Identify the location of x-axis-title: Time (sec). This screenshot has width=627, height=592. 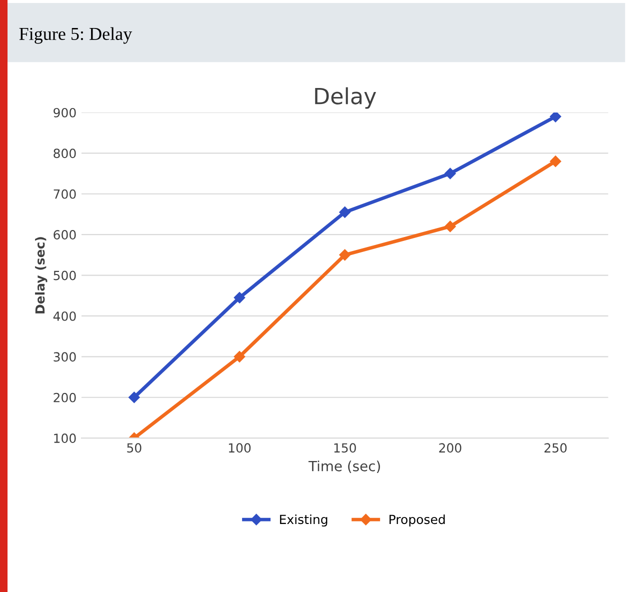
(344, 466).